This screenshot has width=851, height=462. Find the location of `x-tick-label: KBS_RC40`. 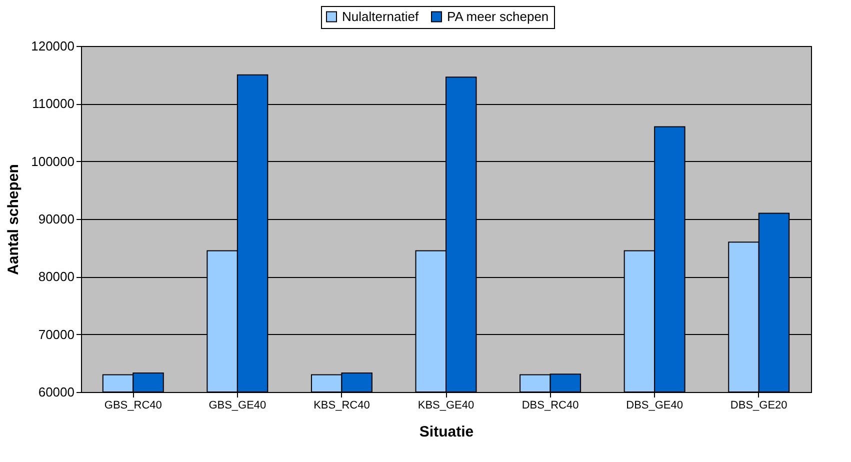

x-tick-label: KBS_RC40 is located at coordinates (342, 406).